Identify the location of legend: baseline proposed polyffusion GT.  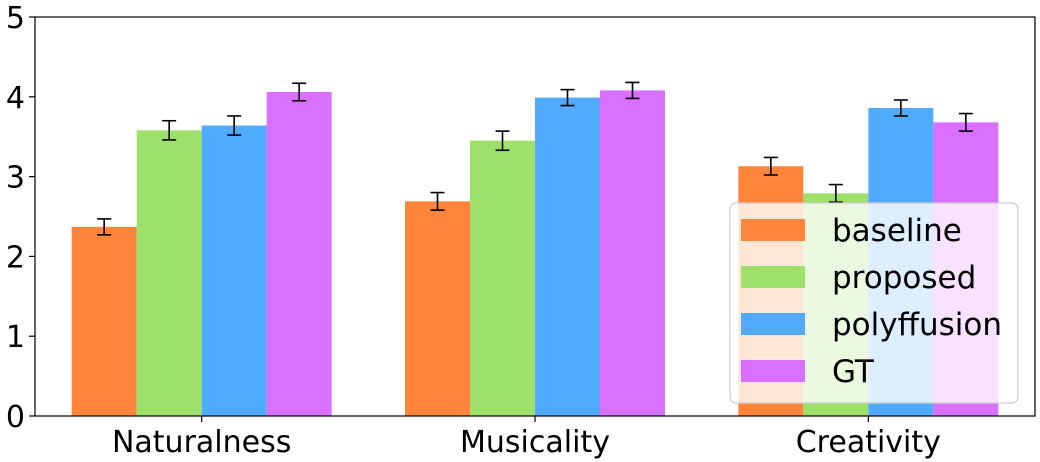
(874, 303).